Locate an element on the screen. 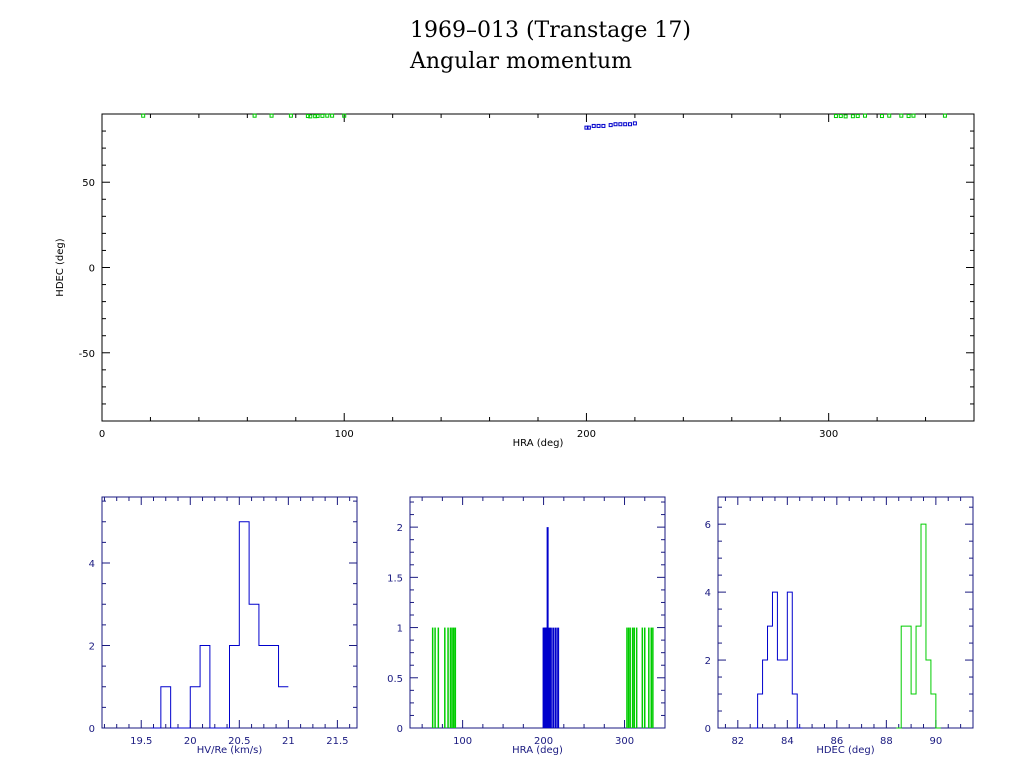 The image size is (1024, 768). y-tick-label: 1 is located at coordinates (400, 629).